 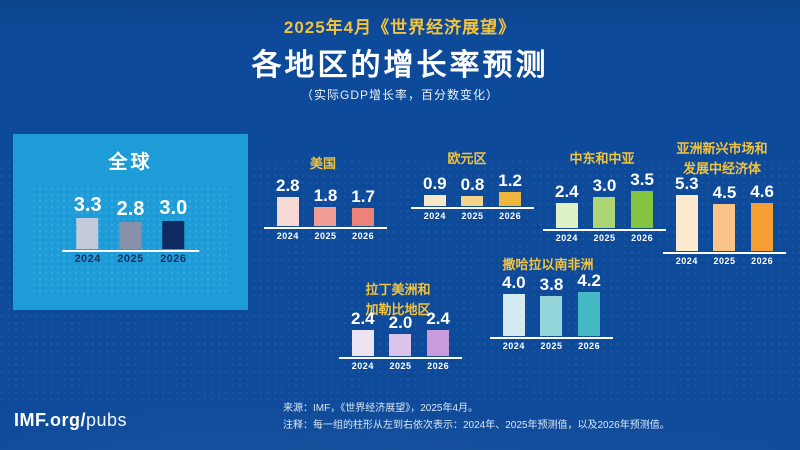 I want to click on region-title-line: 亚洲新兴市场和, so click(x=722, y=148).